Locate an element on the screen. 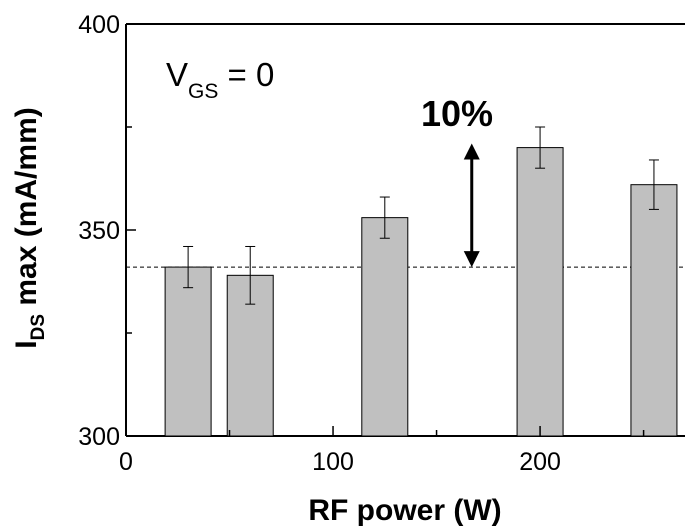  y-axis-title-rest: max (mA/mm) is located at coordinates (26, 210).